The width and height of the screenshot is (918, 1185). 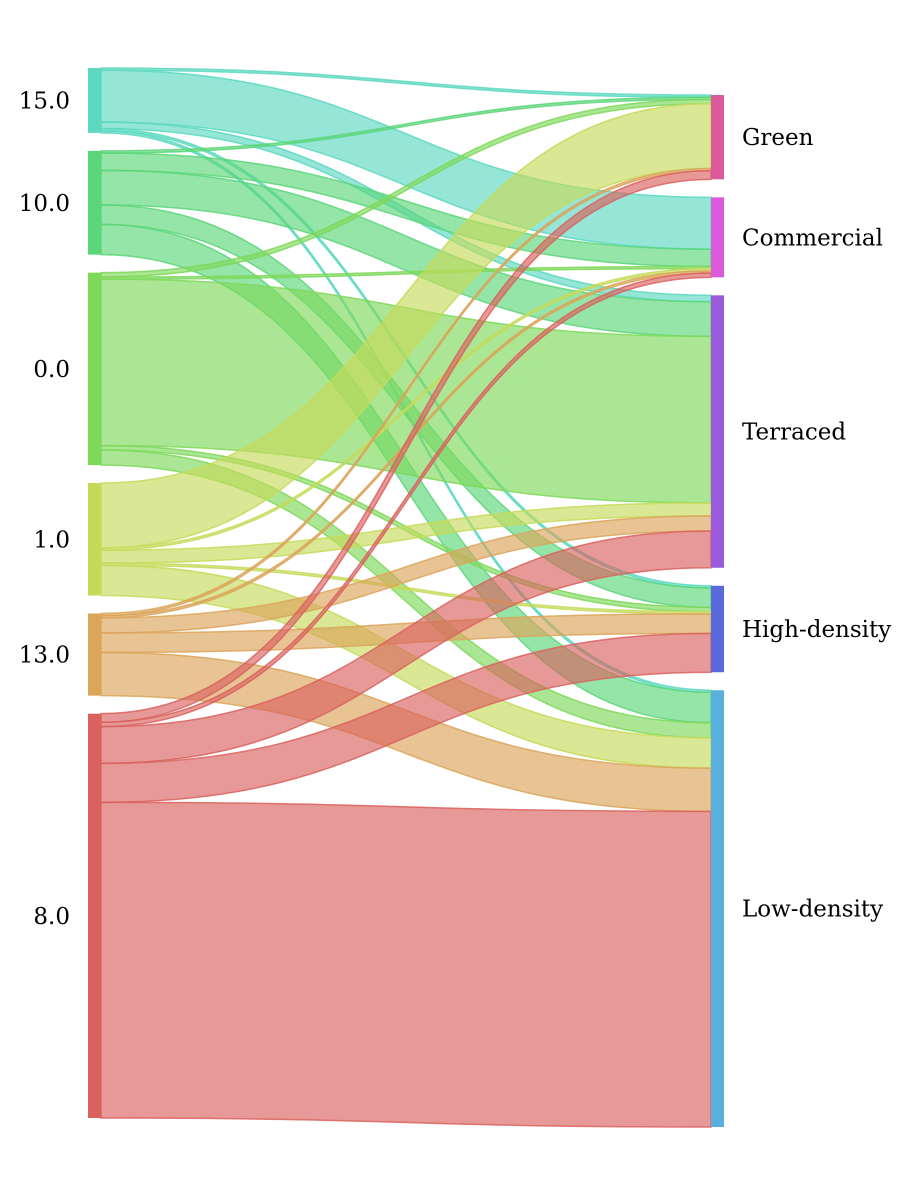 I want to click on target-node-terraced, so click(x=717, y=431).